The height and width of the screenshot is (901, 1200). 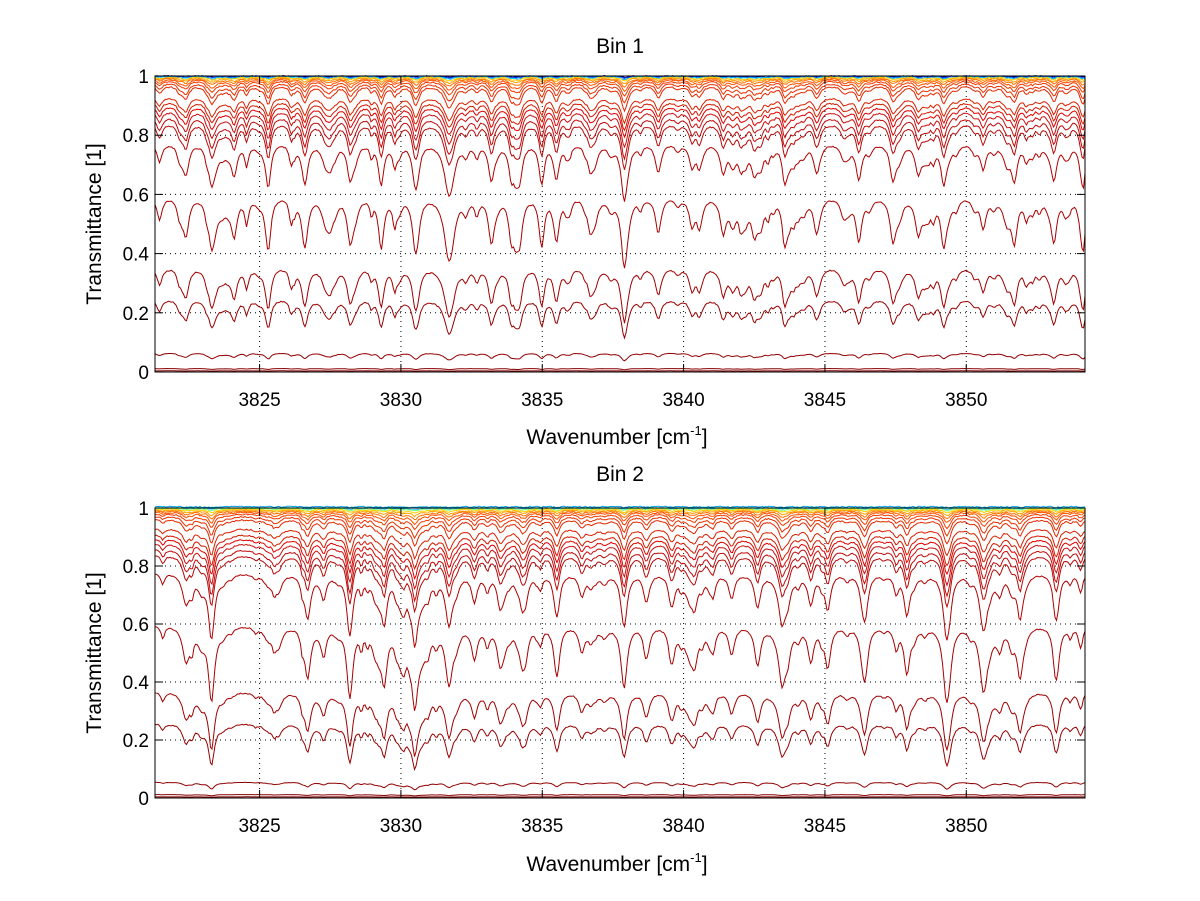 What do you see at coordinates (620, 474) in the screenshot?
I see `chart-title: Bin 2` at bounding box center [620, 474].